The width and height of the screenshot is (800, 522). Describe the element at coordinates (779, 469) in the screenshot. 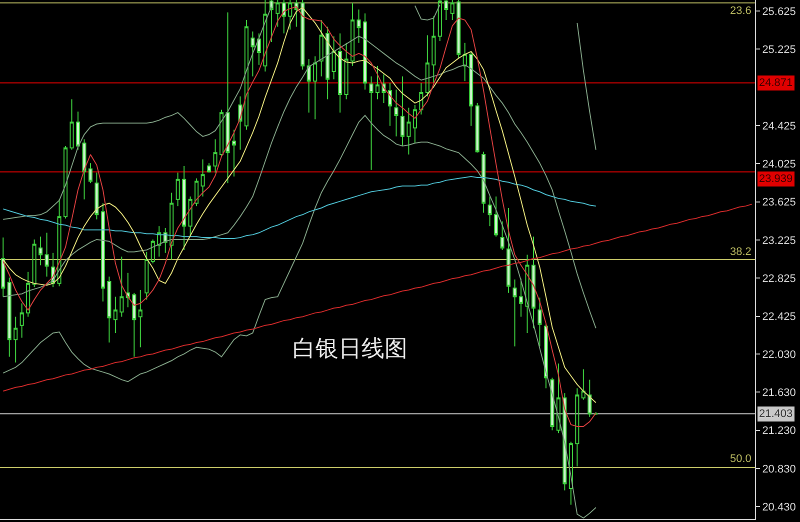

I see `y-tick-label: 20.830` at that location.